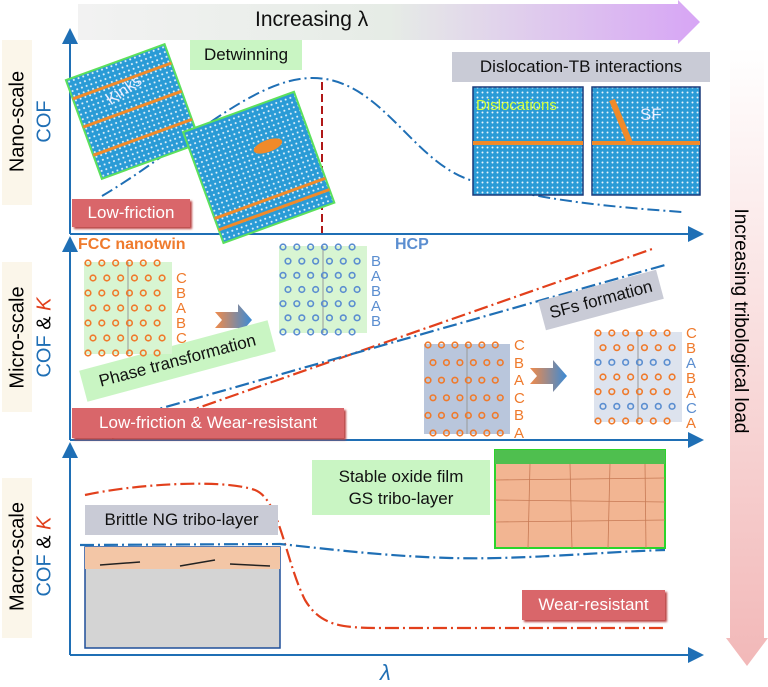  What do you see at coordinates (593, 605) in the screenshot?
I see `wear-resistant-badge: Wear-resistant` at bounding box center [593, 605].